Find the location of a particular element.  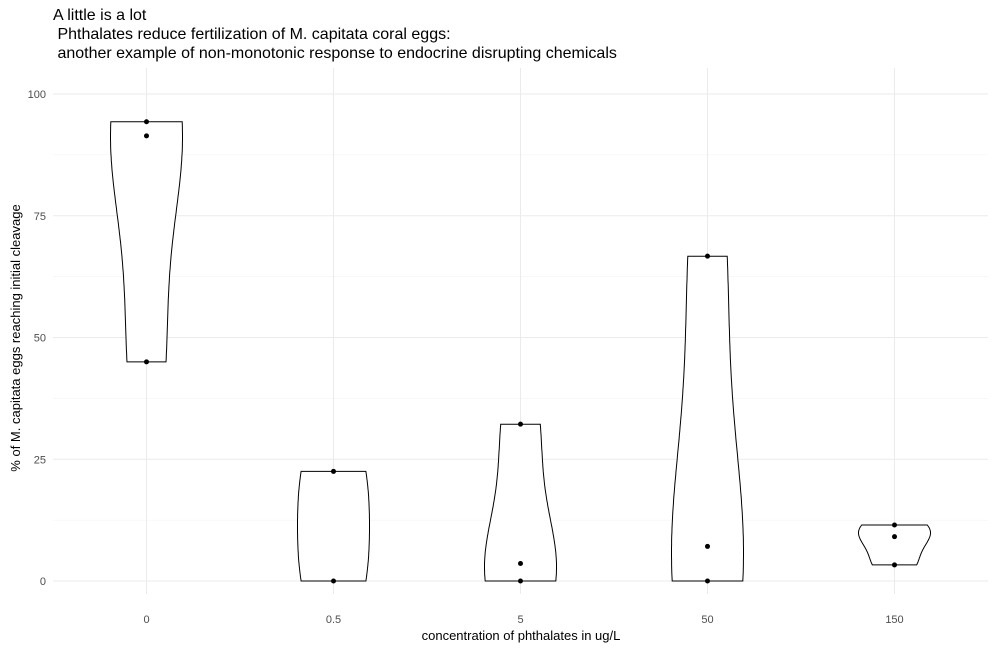

x-tick-label: 0 is located at coordinates (146, 620).